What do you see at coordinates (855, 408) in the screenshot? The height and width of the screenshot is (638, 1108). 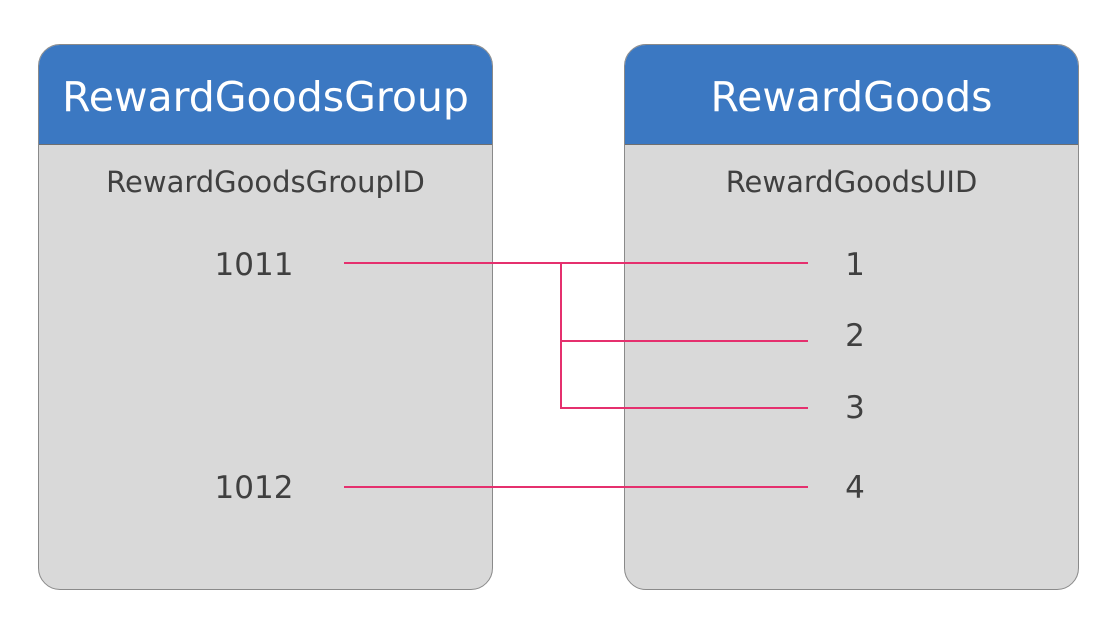 I see `goods-uid-value: 3` at bounding box center [855, 408].